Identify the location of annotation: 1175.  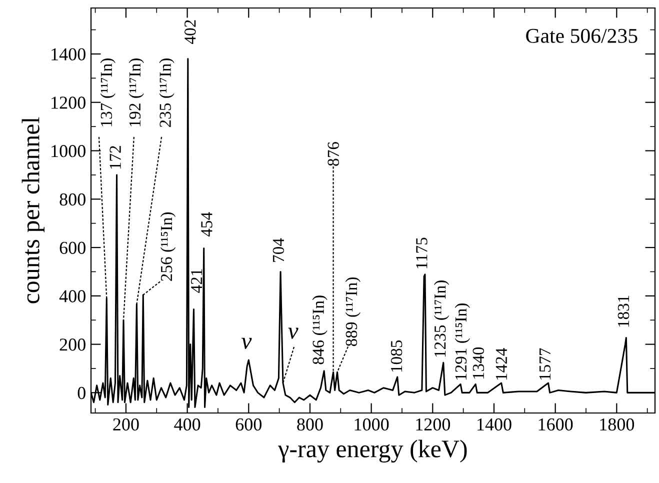
(422, 253).